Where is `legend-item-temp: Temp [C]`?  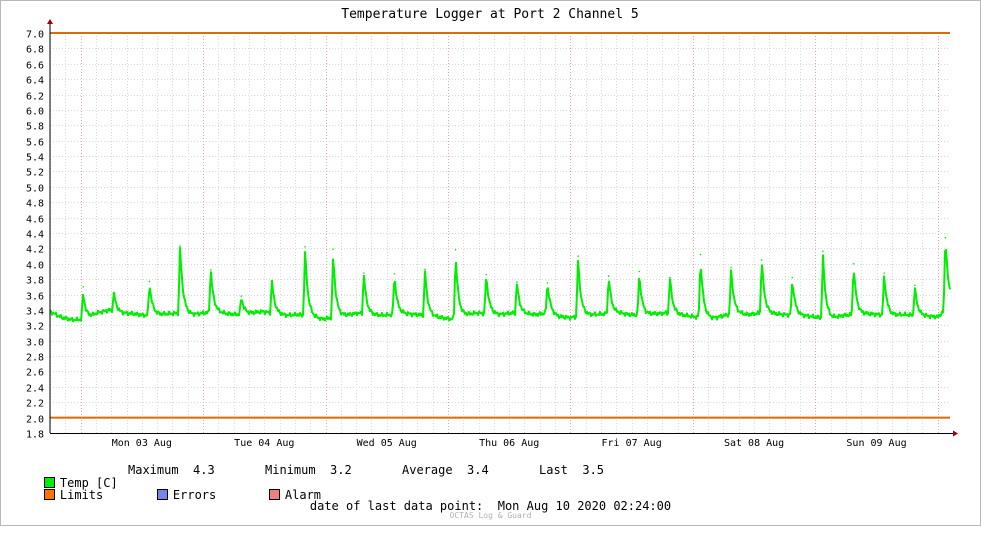
legend-item-temp: Temp [C] is located at coordinates (66, 483).